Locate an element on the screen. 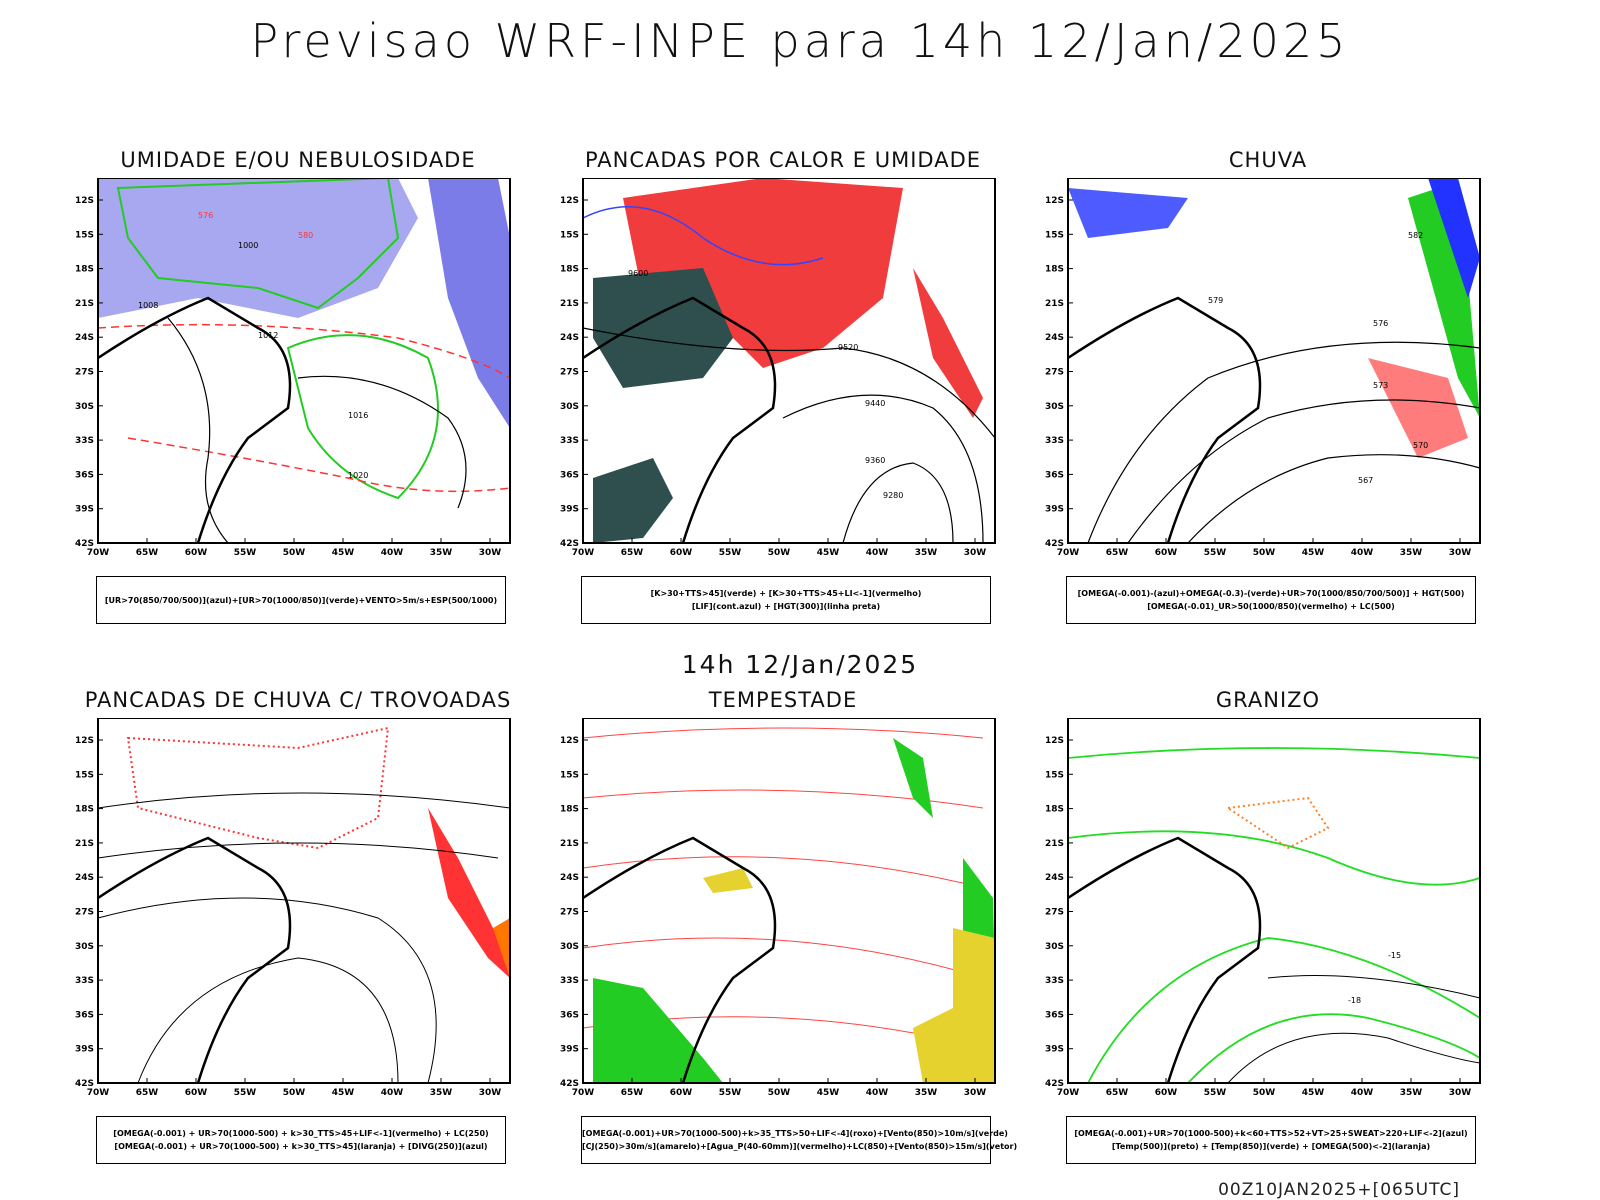 This screenshot has width=1600, height=1200. contour-label: 567 is located at coordinates (1365, 480).